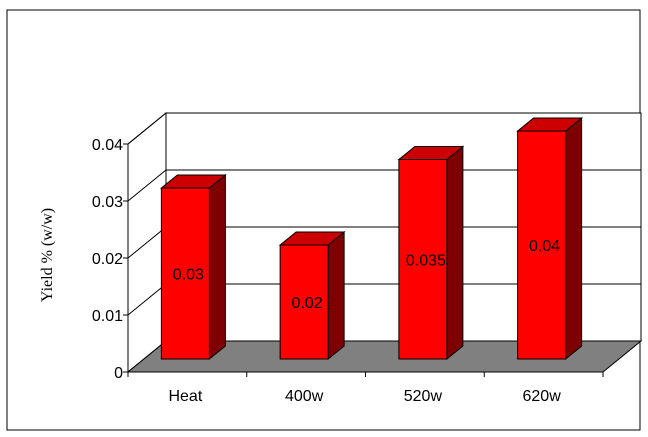  I want to click on bar: 0.035, so click(431, 253).